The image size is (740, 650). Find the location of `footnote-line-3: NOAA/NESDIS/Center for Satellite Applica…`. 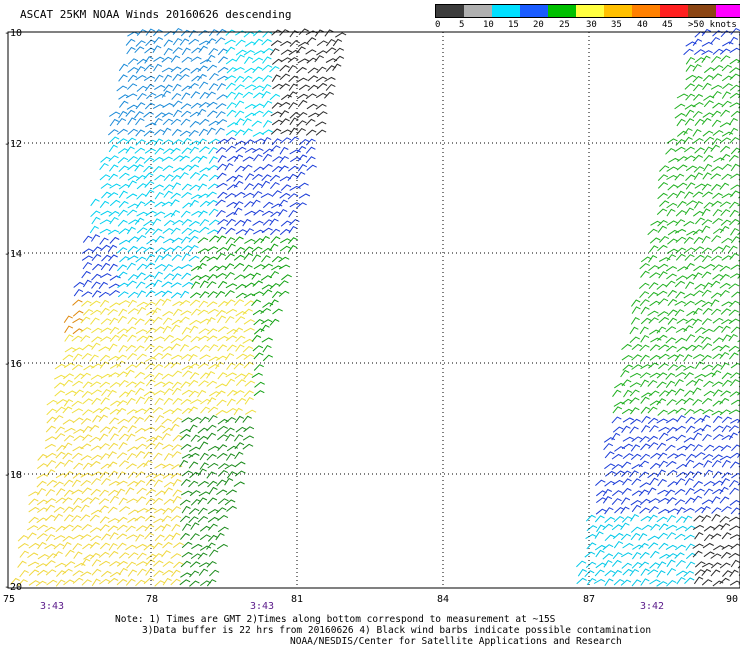

footnote-line-3: NOAA/NESDIS/Center for Satellite Applica… is located at coordinates (456, 641).